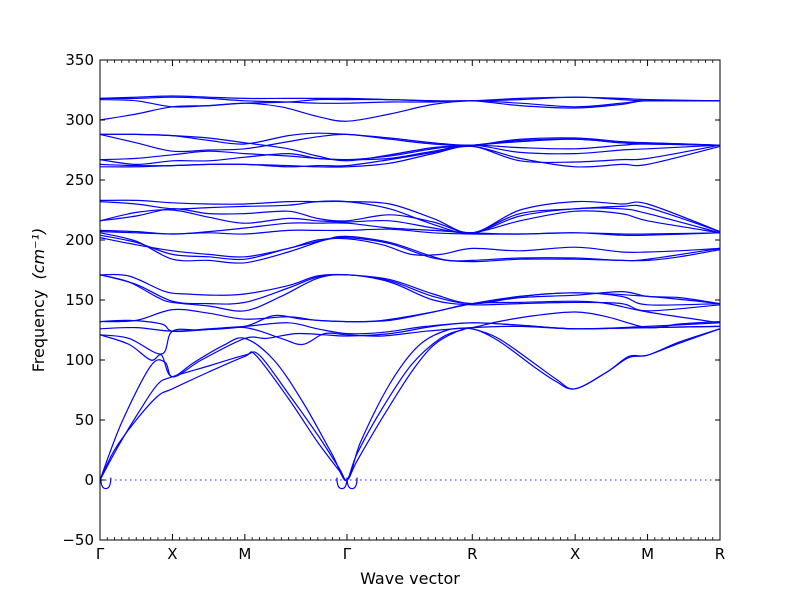 The width and height of the screenshot is (800, 605). What do you see at coordinates (347, 554) in the screenshot?
I see `x-tick-label-4: Γ` at bounding box center [347, 554].